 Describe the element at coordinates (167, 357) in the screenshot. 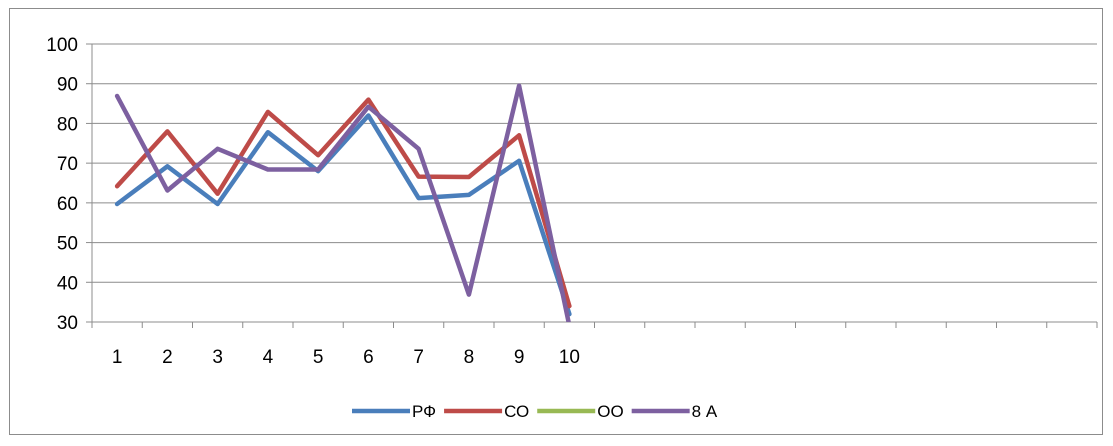

I see `x-tick-label: 2` at that location.